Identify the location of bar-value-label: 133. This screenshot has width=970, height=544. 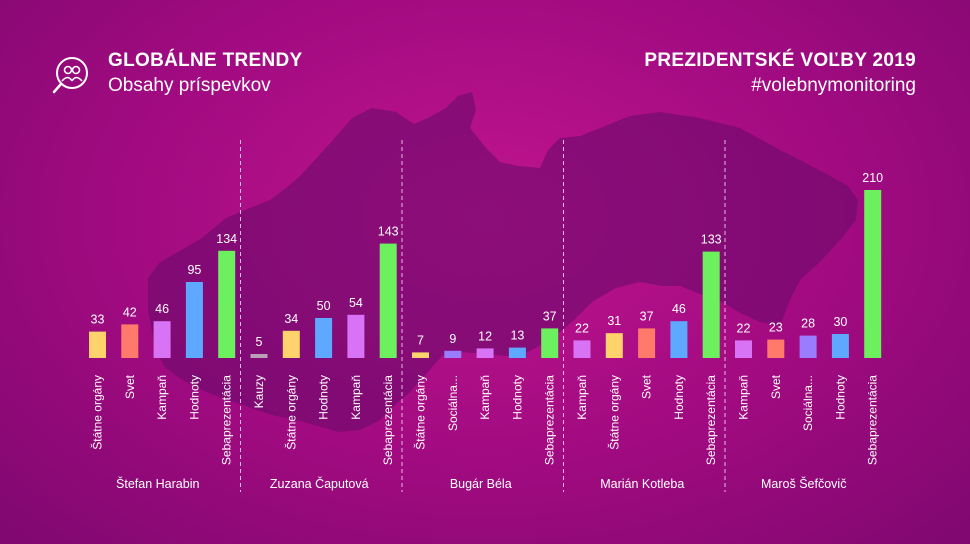
(711, 240).